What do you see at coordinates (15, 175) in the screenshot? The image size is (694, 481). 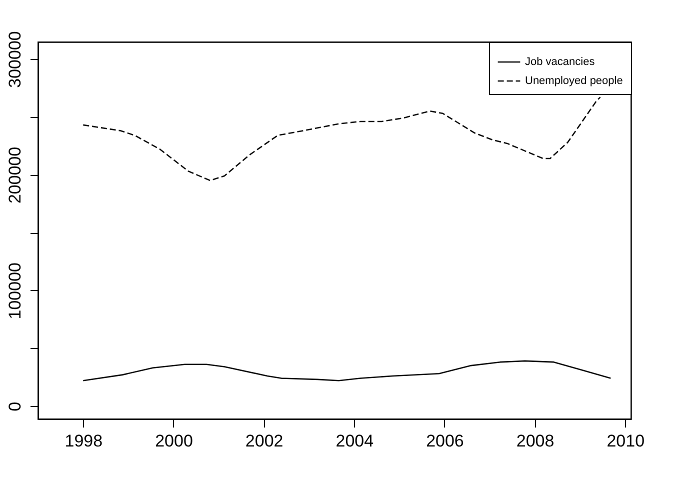 I see `y-tick-label: 200000` at bounding box center [15, 175].